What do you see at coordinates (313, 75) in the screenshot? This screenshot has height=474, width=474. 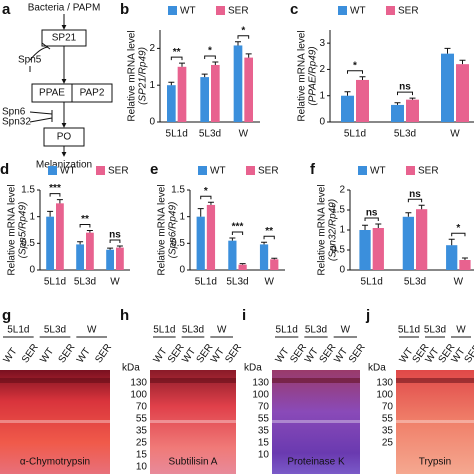 I see `y-axis-label: (PPAE/Rp49)` at bounding box center [313, 75].